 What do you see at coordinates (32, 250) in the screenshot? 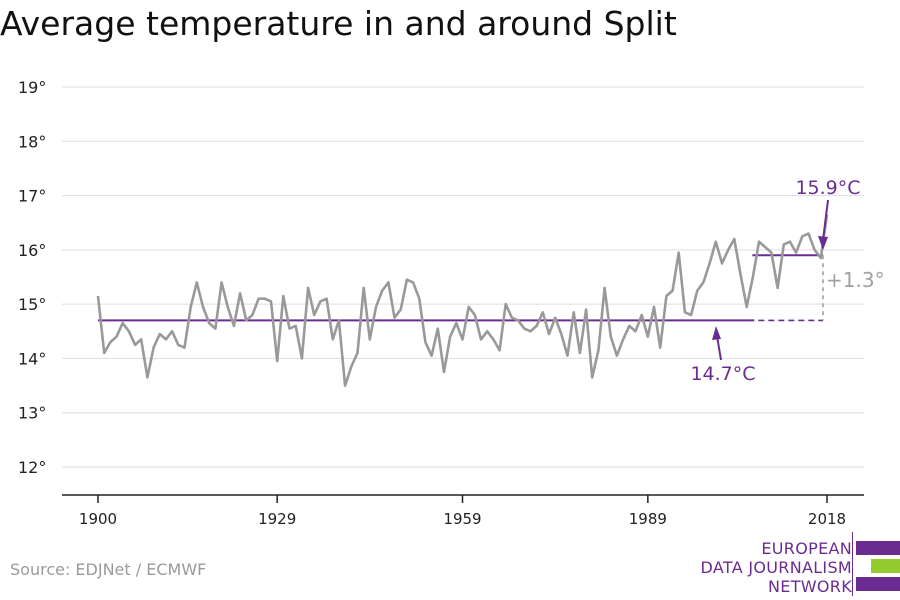
I see `y-tick-label-16: 16°` at bounding box center [32, 250].